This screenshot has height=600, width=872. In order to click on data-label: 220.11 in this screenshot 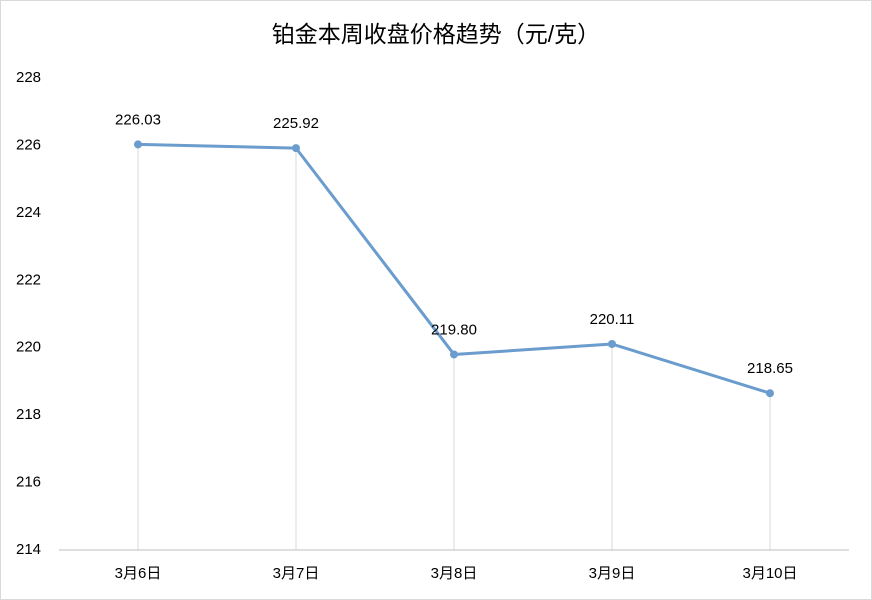, I will do `click(612, 319)`.